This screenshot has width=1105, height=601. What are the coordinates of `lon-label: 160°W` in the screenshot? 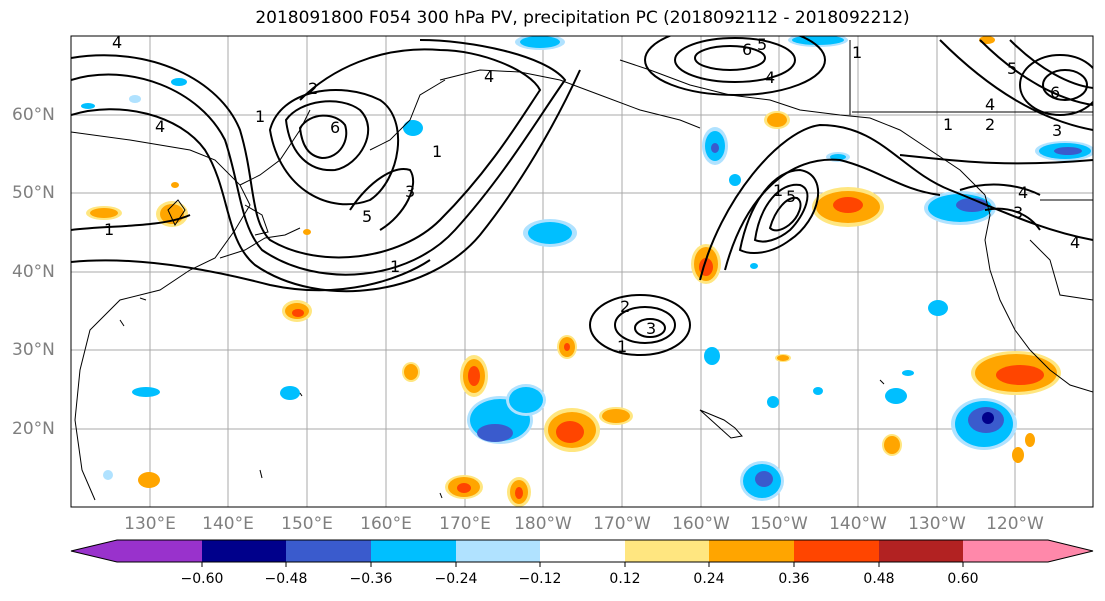 It's located at (701, 524).